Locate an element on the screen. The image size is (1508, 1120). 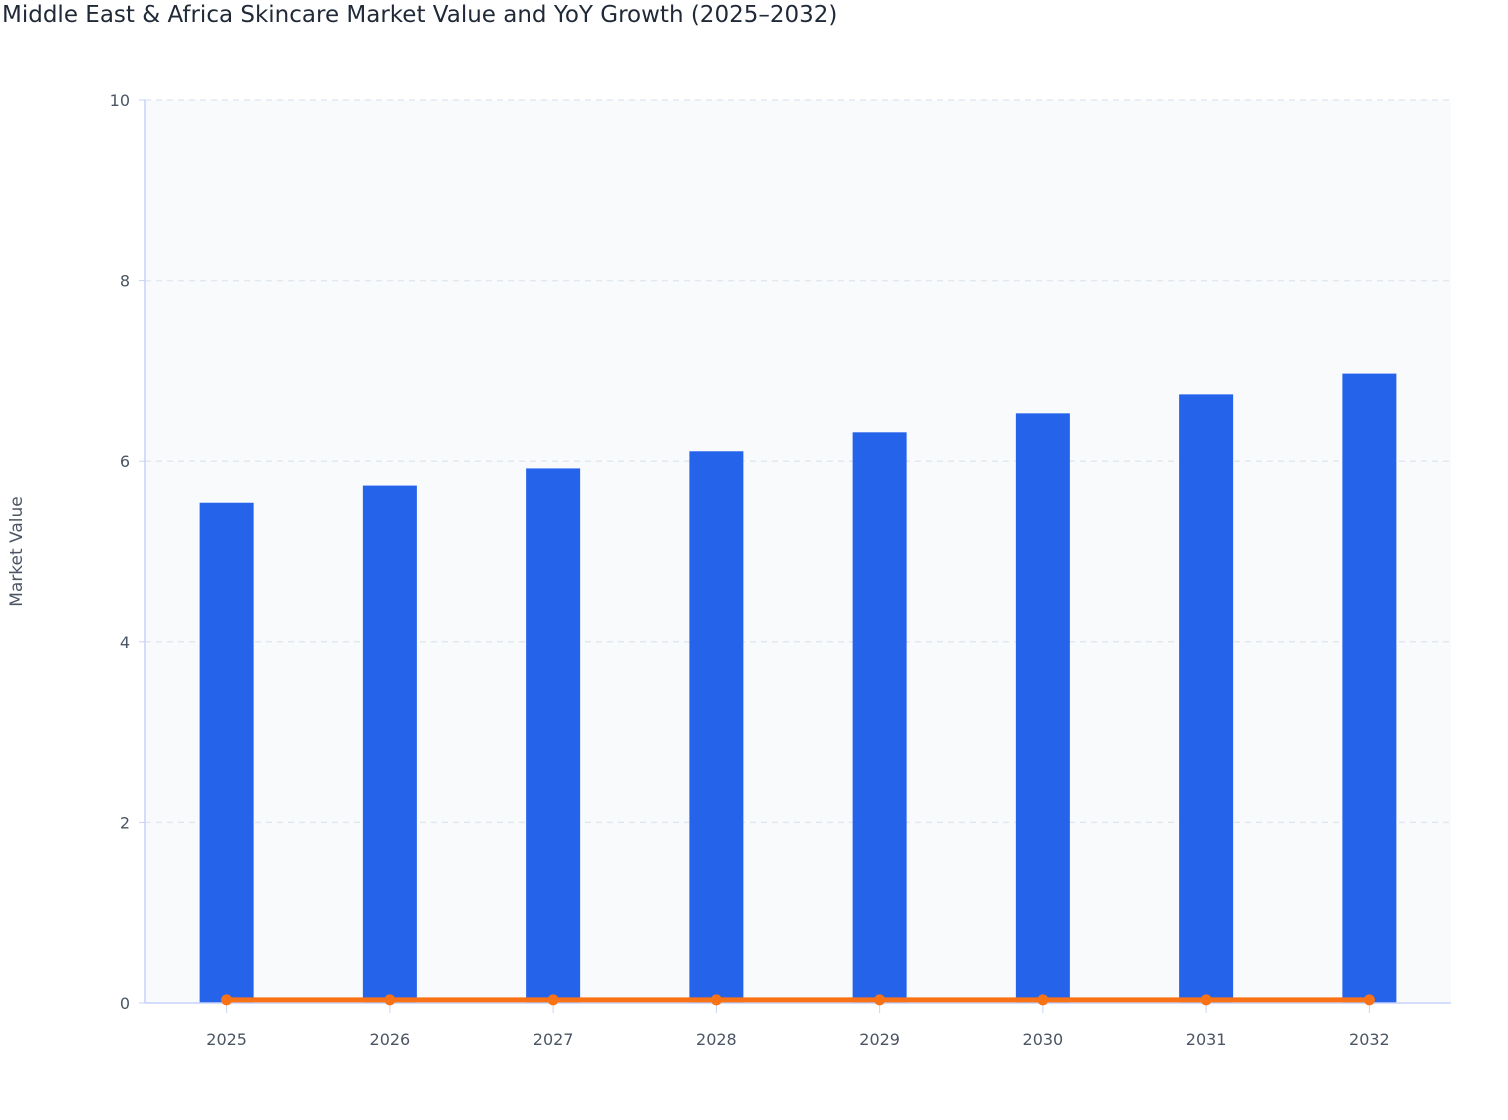
growth-point-2030 is located at coordinates (1043, 1000).